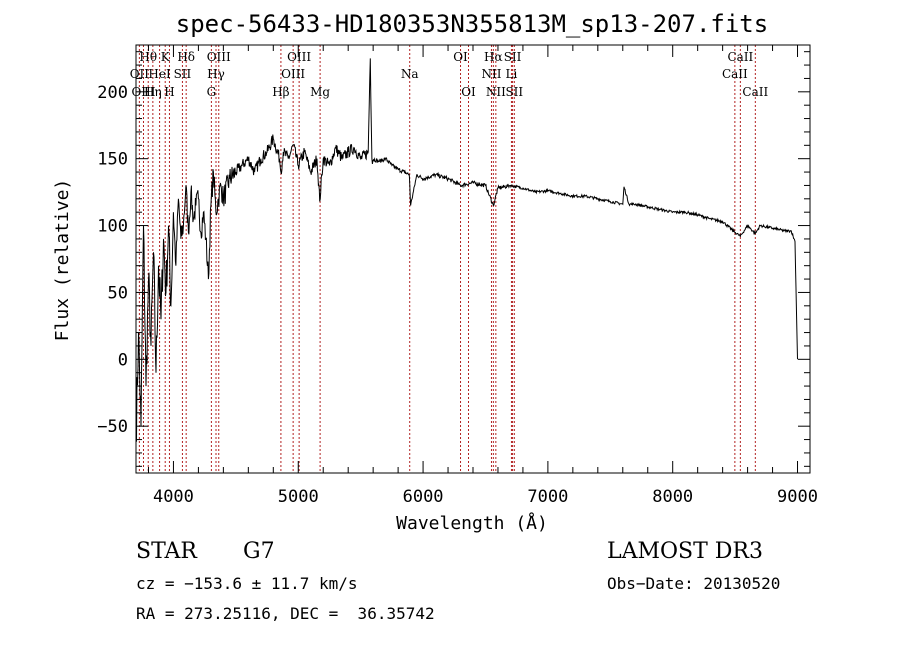  Describe the element at coordinates (797, 497) in the screenshot. I see `x-tick-label: 9000` at that location.